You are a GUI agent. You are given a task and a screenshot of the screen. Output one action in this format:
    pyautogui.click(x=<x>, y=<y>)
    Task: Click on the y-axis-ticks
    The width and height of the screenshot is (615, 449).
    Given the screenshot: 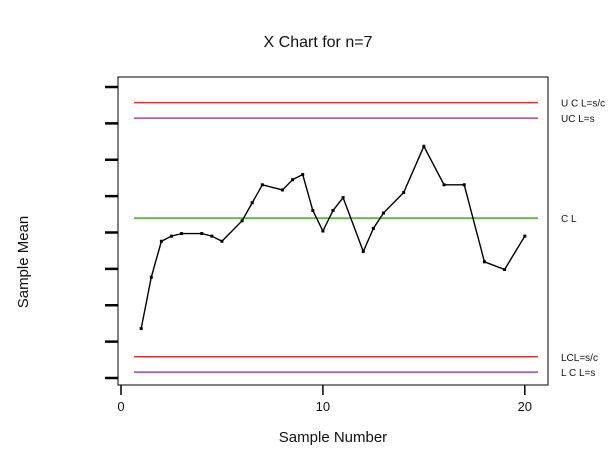 What is the action you would take?
    pyautogui.click(x=111, y=232)
    